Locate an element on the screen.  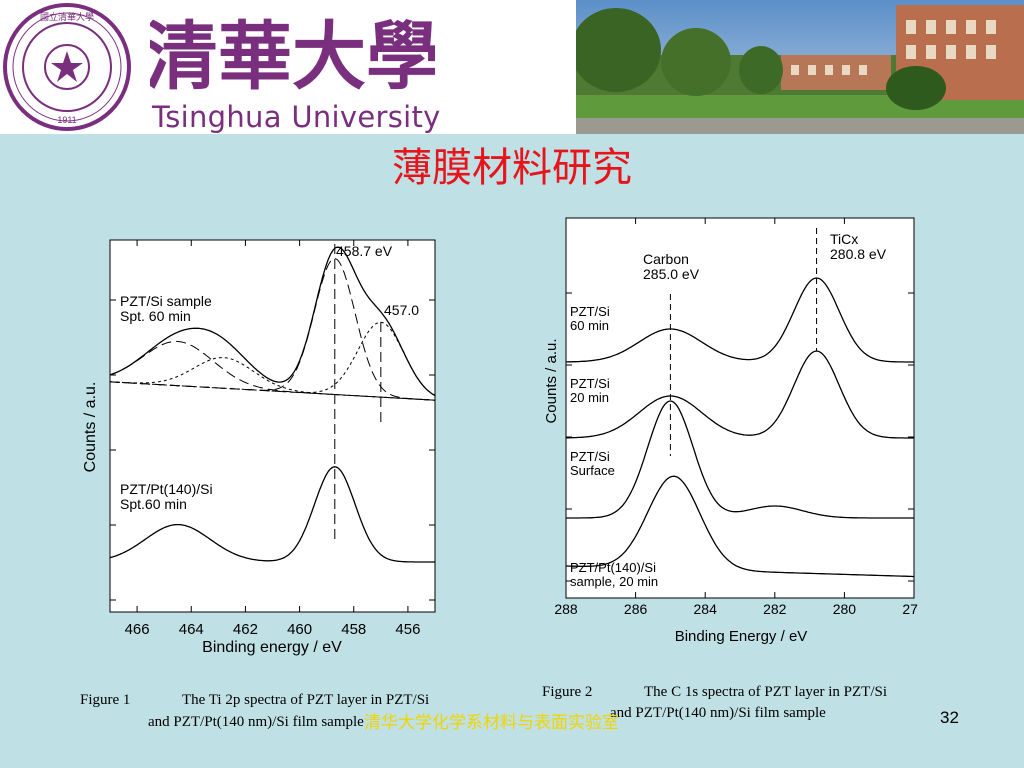
fig2-series-label-1: PZT/Si 20 min is located at coordinates (590, 390).